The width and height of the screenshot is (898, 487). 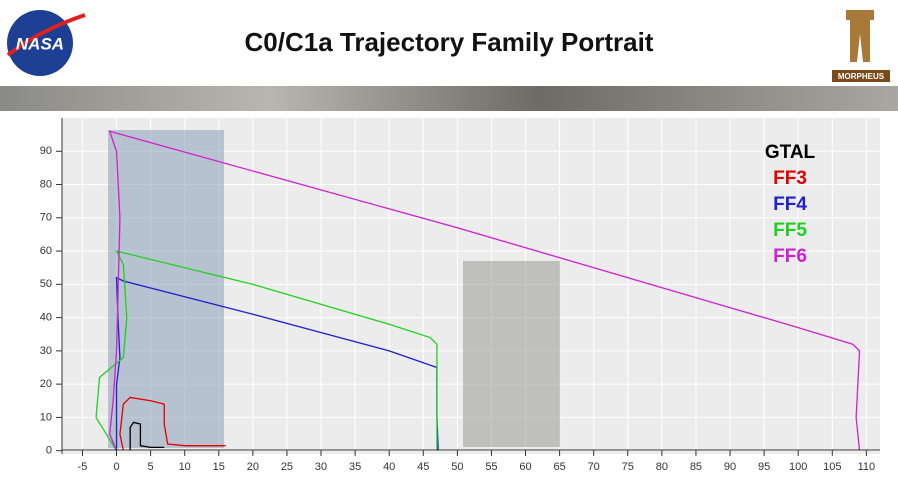 I want to click on y-tick-label: 70, so click(x=46, y=218).